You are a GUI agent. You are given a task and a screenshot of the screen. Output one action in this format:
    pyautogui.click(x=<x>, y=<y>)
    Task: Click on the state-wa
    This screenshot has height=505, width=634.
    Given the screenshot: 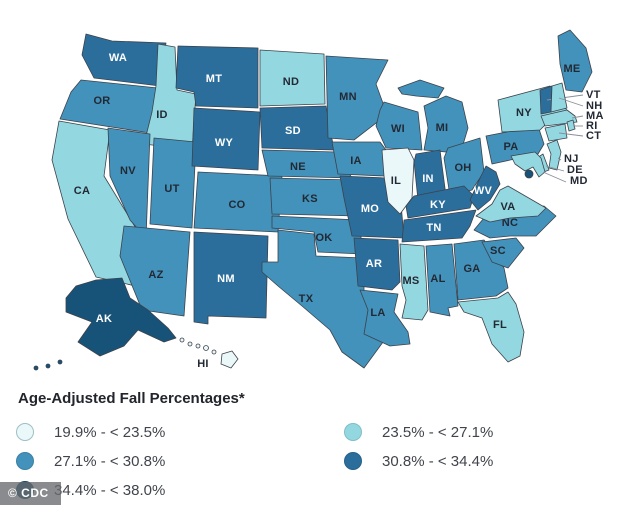 What is the action you would take?
    pyautogui.click(x=124, y=60)
    